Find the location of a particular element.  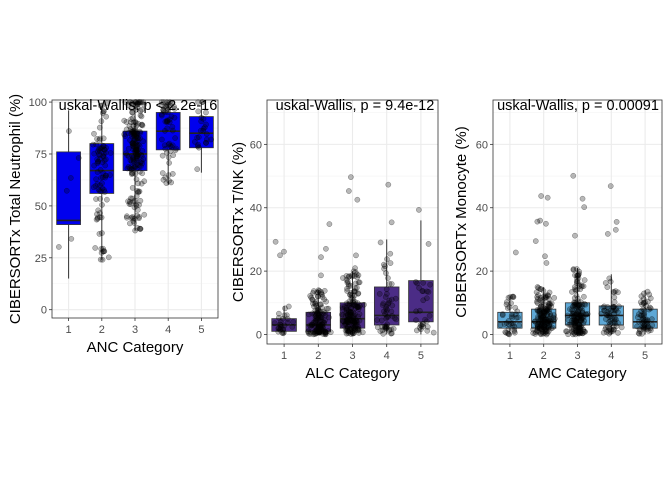

x-axis-title: ALC Category is located at coordinates (352, 373).